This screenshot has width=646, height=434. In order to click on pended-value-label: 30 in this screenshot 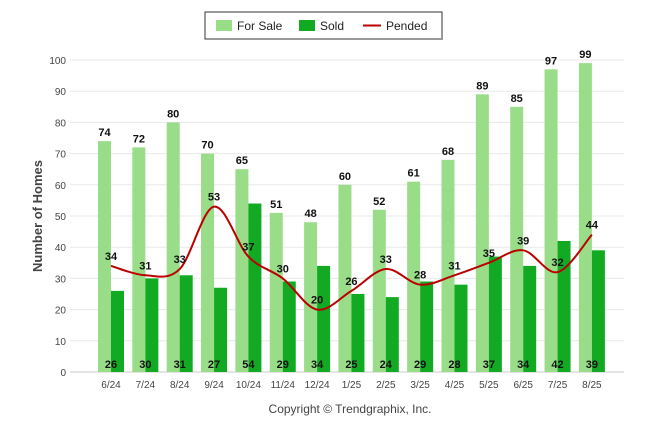, I will do `click(283, 269)`.